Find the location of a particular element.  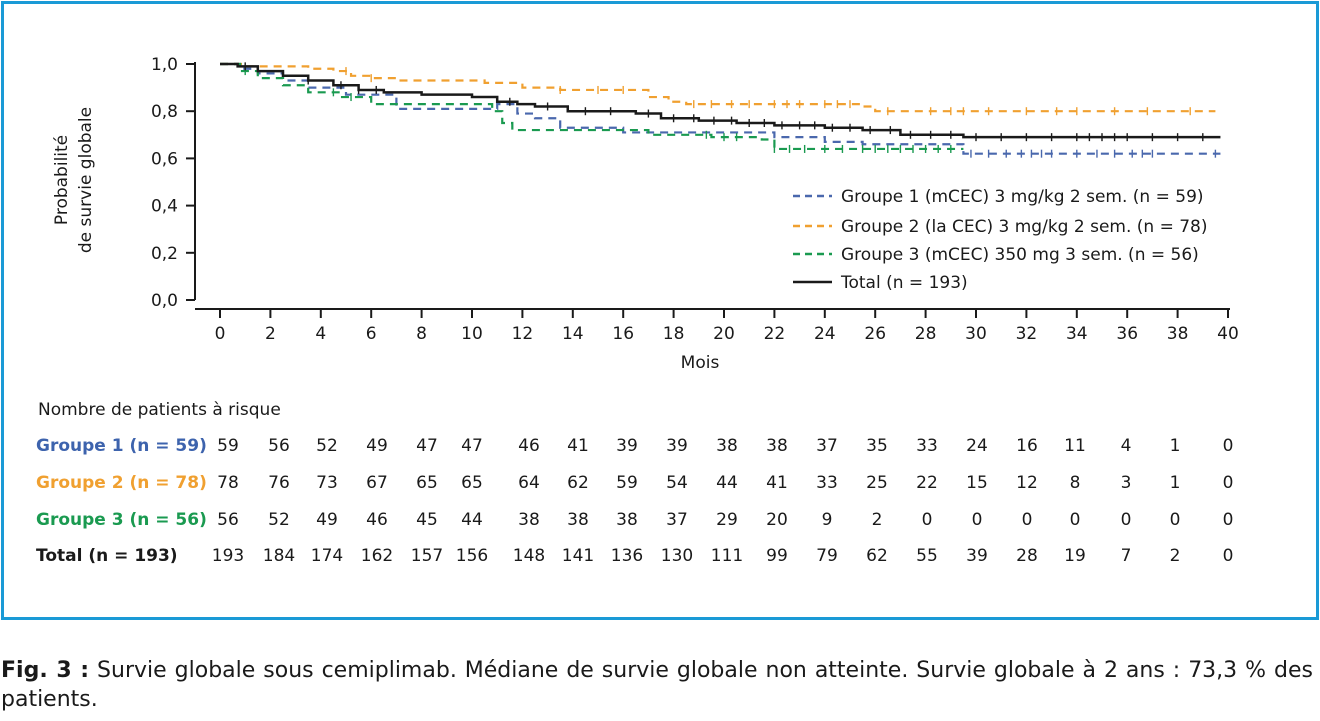

x-axis-title: Mois is located at coordinates (700, 363).